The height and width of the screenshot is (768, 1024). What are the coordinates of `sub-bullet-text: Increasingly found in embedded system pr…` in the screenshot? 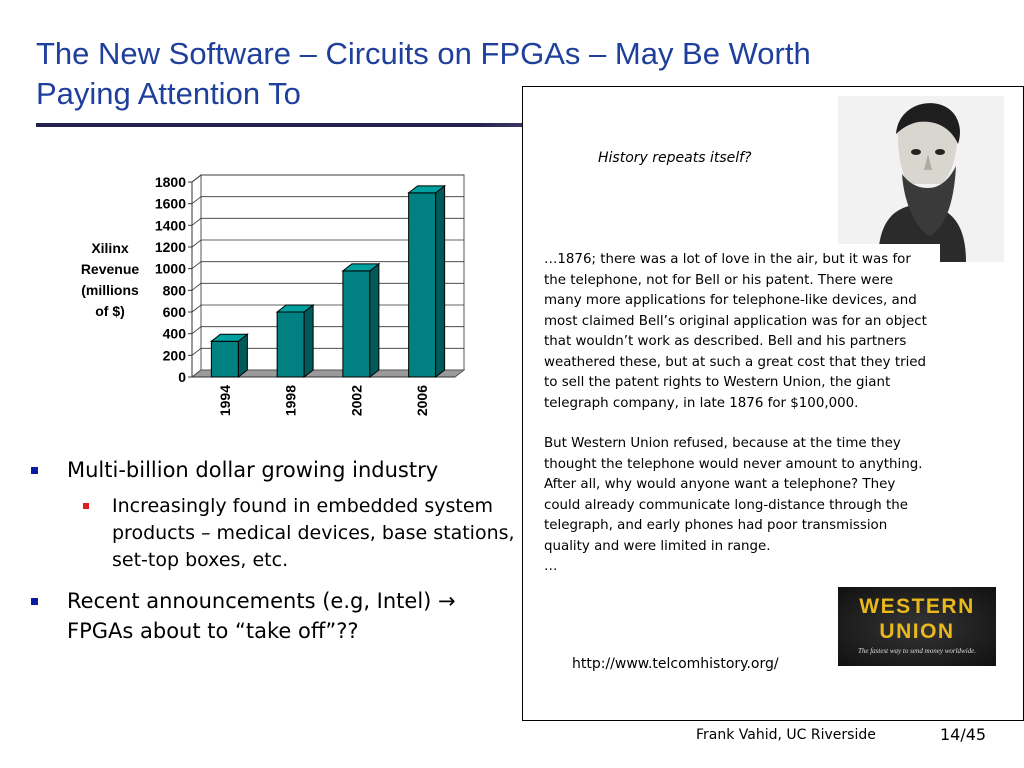 It's located at (313, 533).